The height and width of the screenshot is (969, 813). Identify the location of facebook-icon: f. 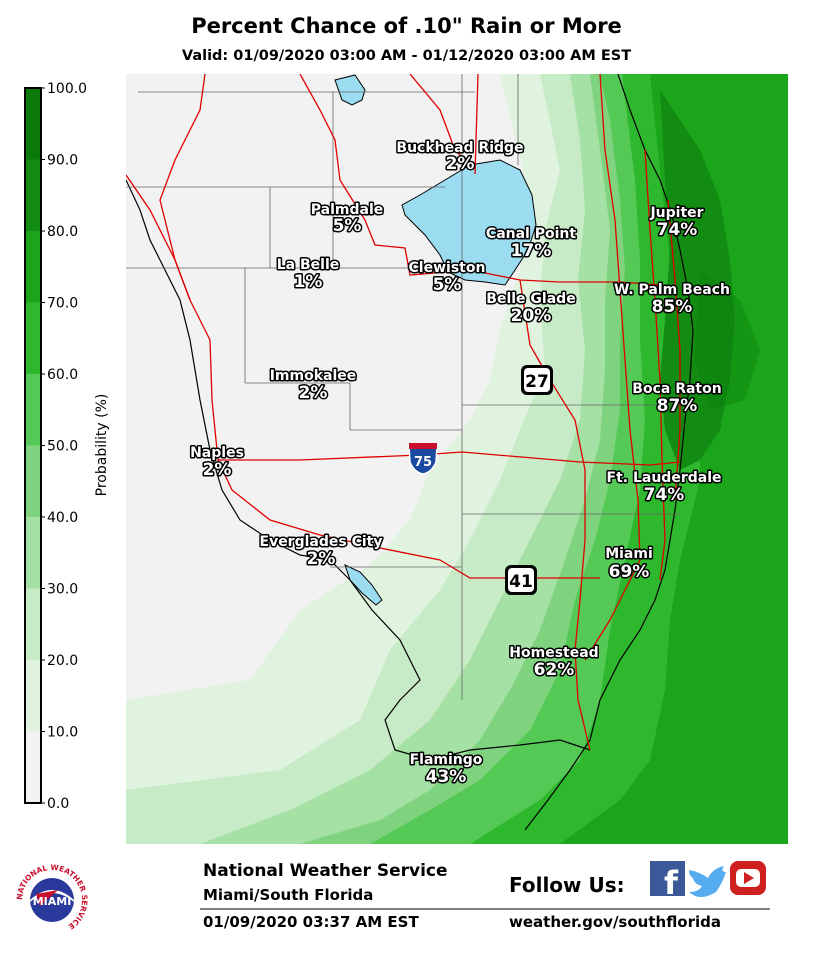
(667, 881).